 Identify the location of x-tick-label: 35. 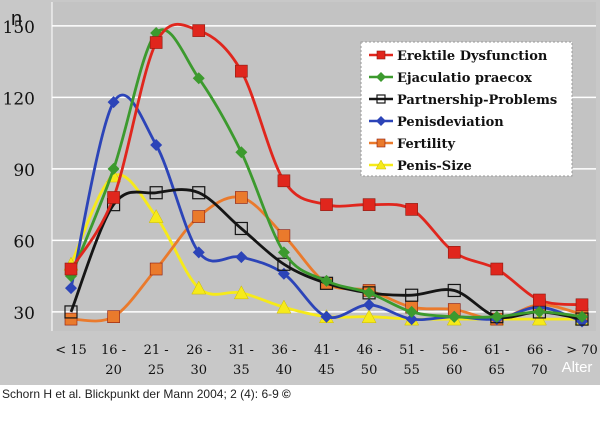
(241, 370).